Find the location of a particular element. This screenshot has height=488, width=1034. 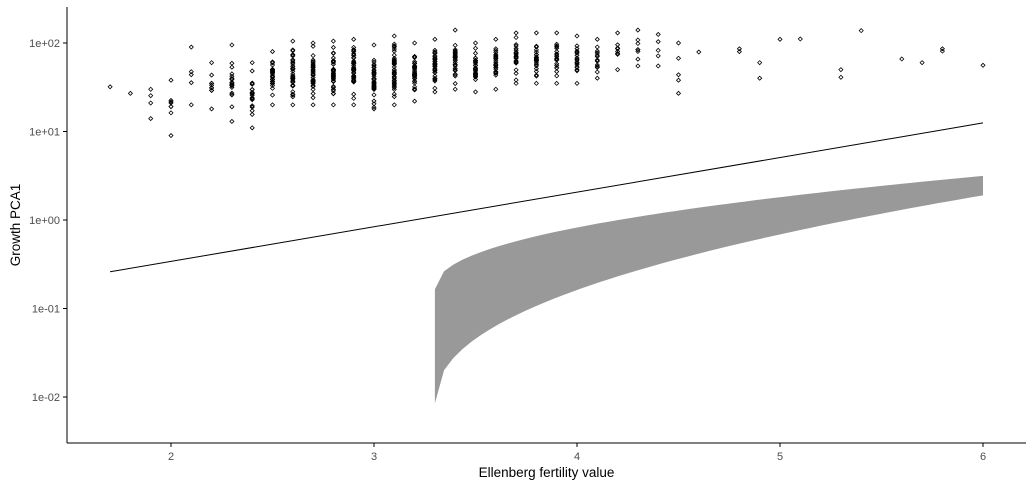

y-axis-title: Growth PCA1 is located at coordinates (15, 225).